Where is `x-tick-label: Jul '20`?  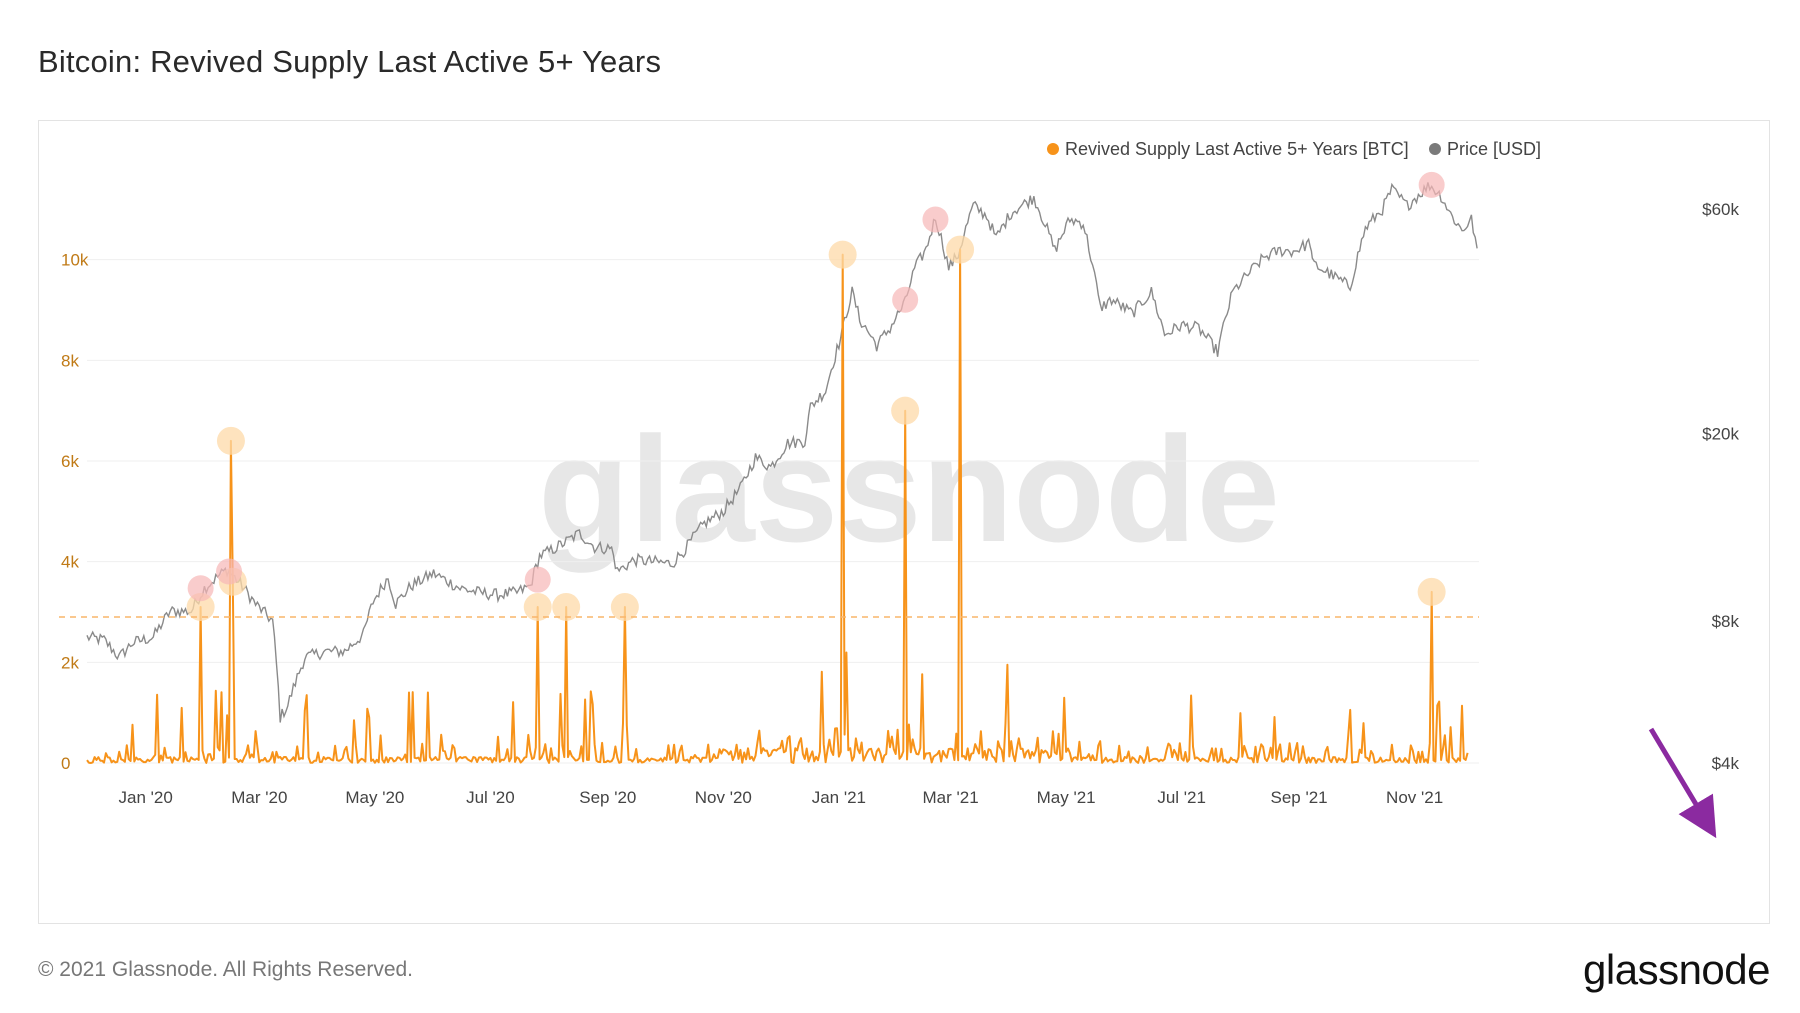 x-tick-label: Jul '20 is located at coordinates (490, 797).